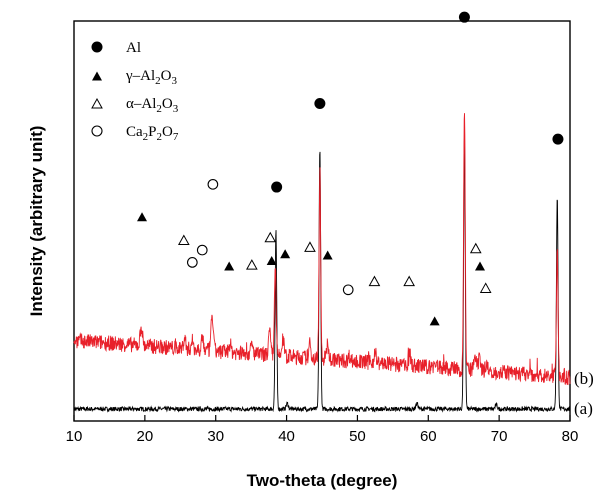  I want to click on x-tick-label: 80, so click(570, 436).